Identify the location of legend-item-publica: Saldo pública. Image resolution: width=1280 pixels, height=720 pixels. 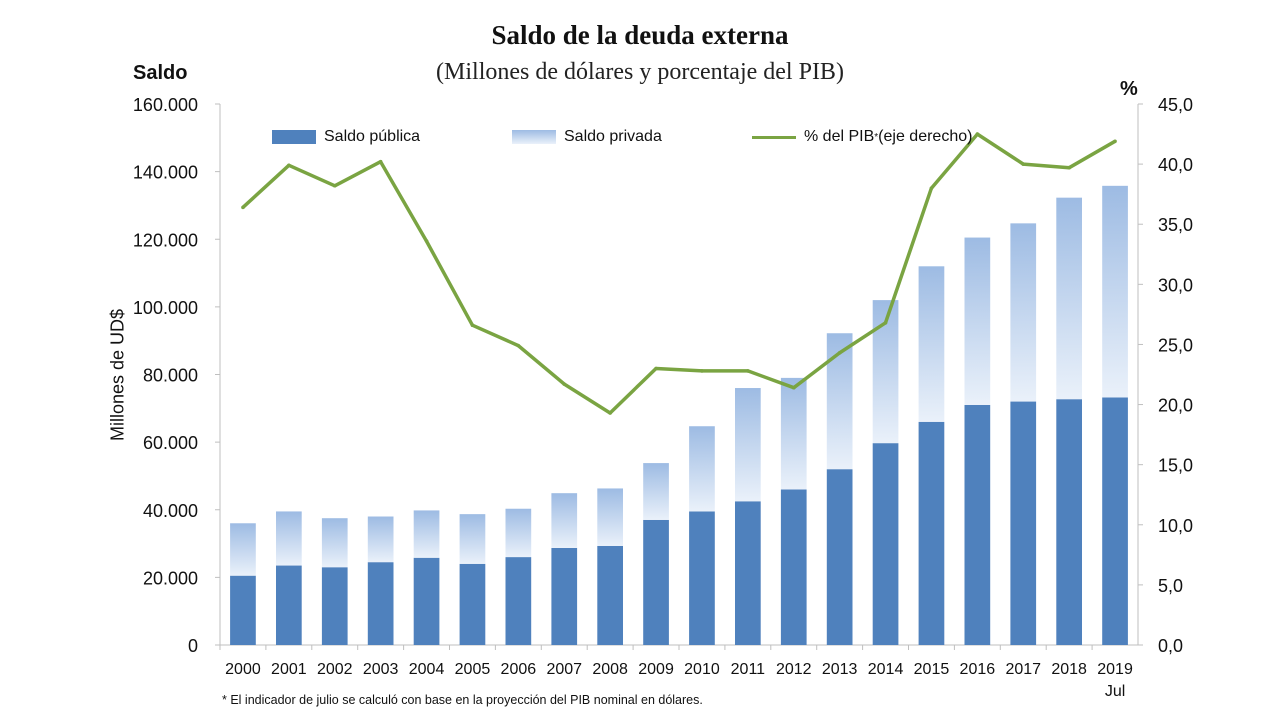
(346, 137).